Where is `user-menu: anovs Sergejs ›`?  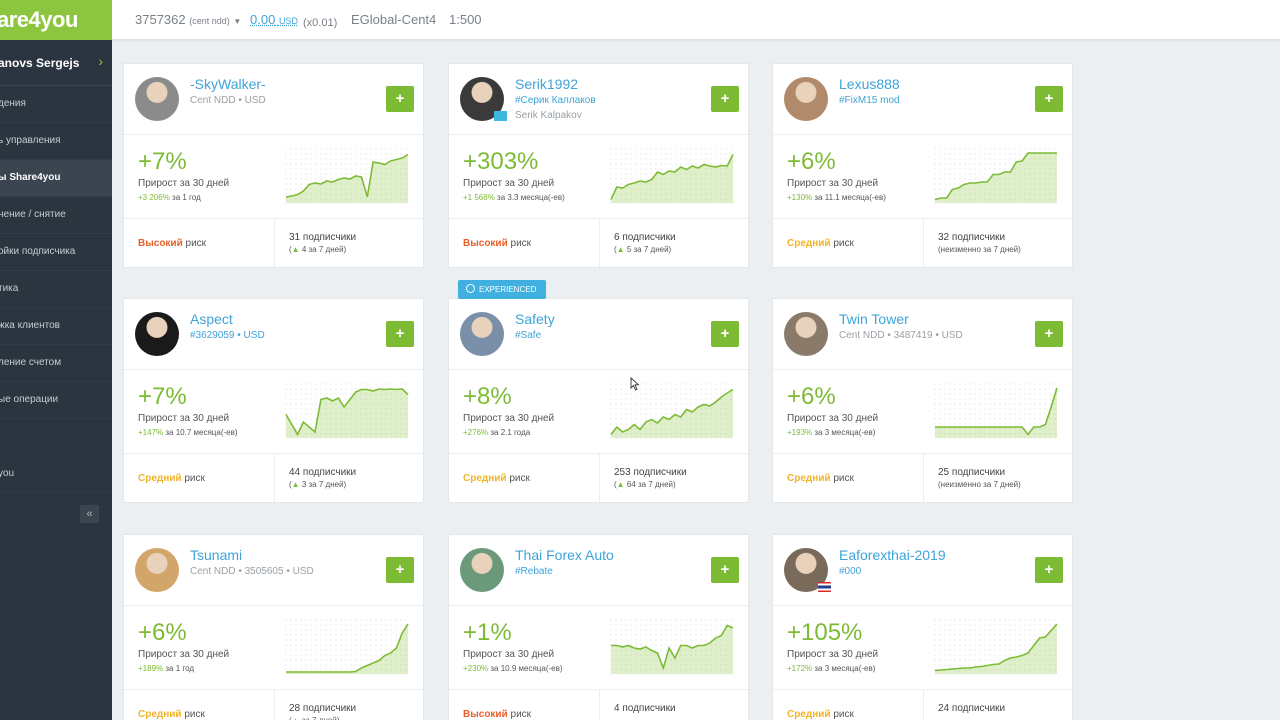 user-menu: anovs Sergejs › is located at coordinates (56, 63).